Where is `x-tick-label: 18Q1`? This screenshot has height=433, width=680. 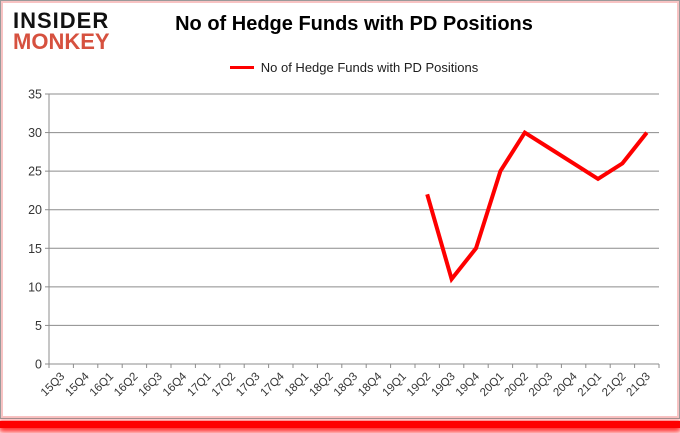 x-tick-label: 18Q1 is located at coordinates (297, 385).